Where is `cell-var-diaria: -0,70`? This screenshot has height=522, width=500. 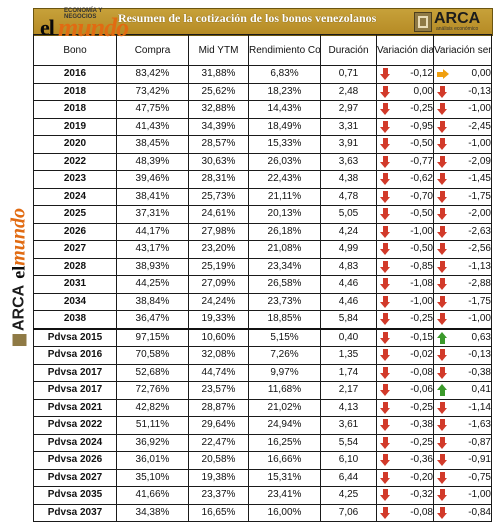 cell-var-diaria: -0,70 is located at coordinates (405, 196).